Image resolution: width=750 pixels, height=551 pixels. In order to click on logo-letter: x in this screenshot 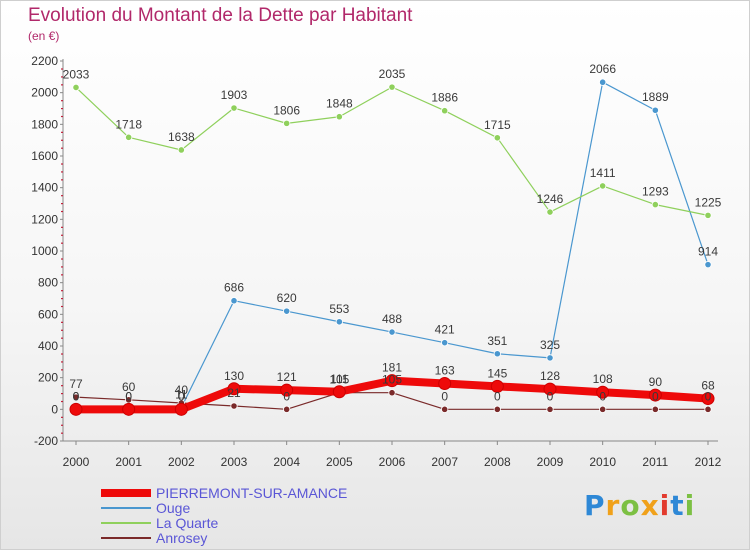, I will do `click(650, 505)`.